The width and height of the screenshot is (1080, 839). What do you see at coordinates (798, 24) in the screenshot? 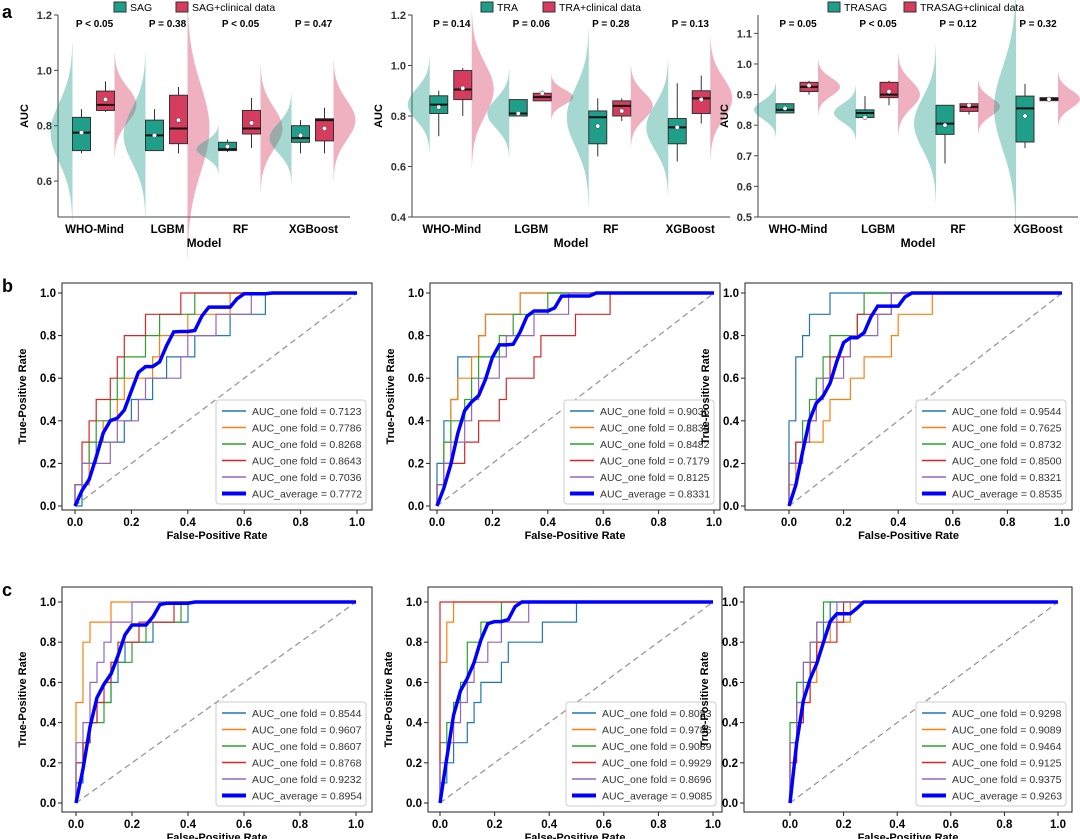
I see `p-value-label: P = 0.05` at bounding box center [798, 24].